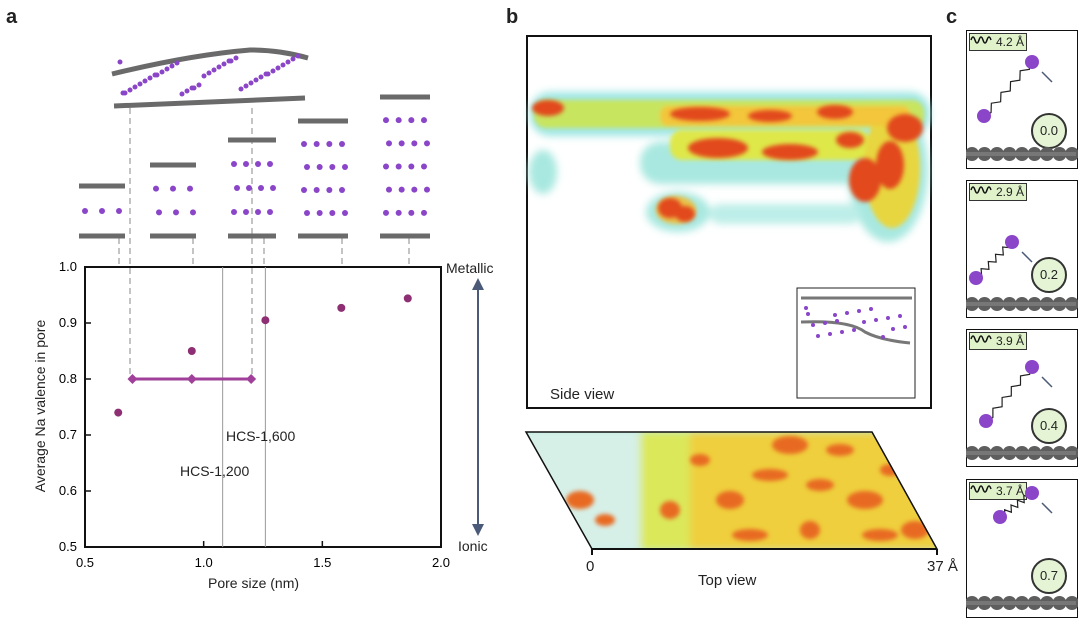 Image resolution: width=1080 pixels, height=622 pixels. What do you see at coordinates (1049, 131) in the screenshot?
I see `timer-icon: 0.0` at bounding box center [1049, 131].